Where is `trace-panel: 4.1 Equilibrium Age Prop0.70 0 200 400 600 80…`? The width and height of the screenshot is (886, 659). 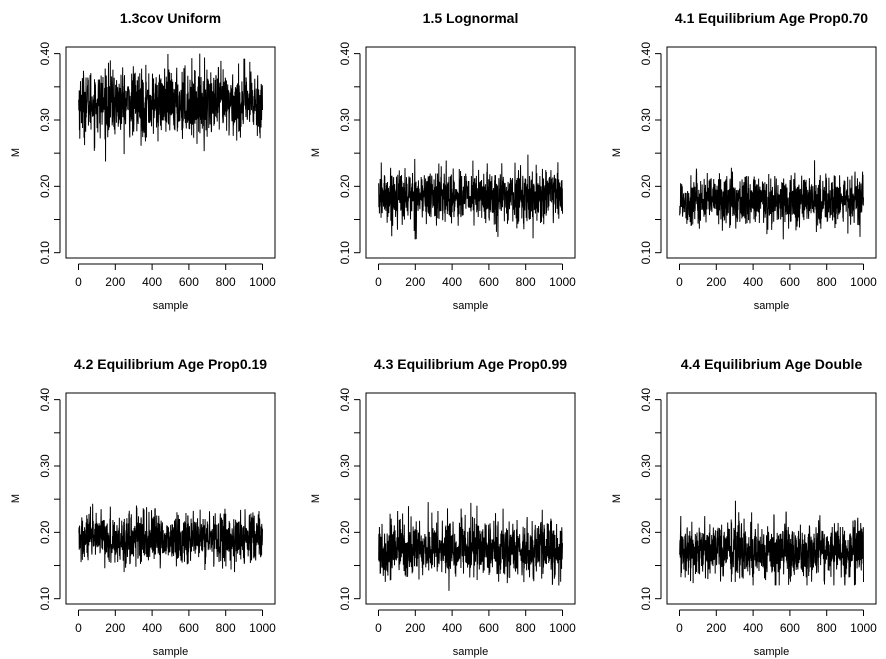
trace-panel: 4.1 Equilibrium Age Prop0.70 0 200 400 600 80… is located at coordinates (744, 161).